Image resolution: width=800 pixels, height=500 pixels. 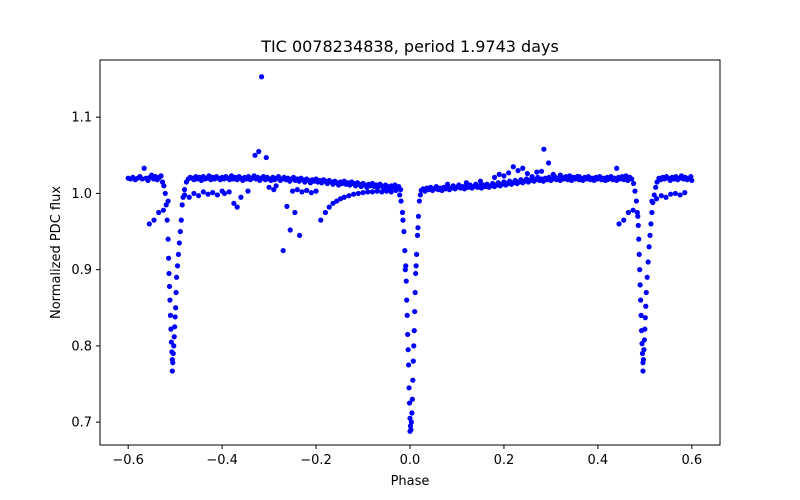 I want to click on y-axis-ticks: 0.7 0.8 0.9 1.0 1.1, so click(x=85, y=271).